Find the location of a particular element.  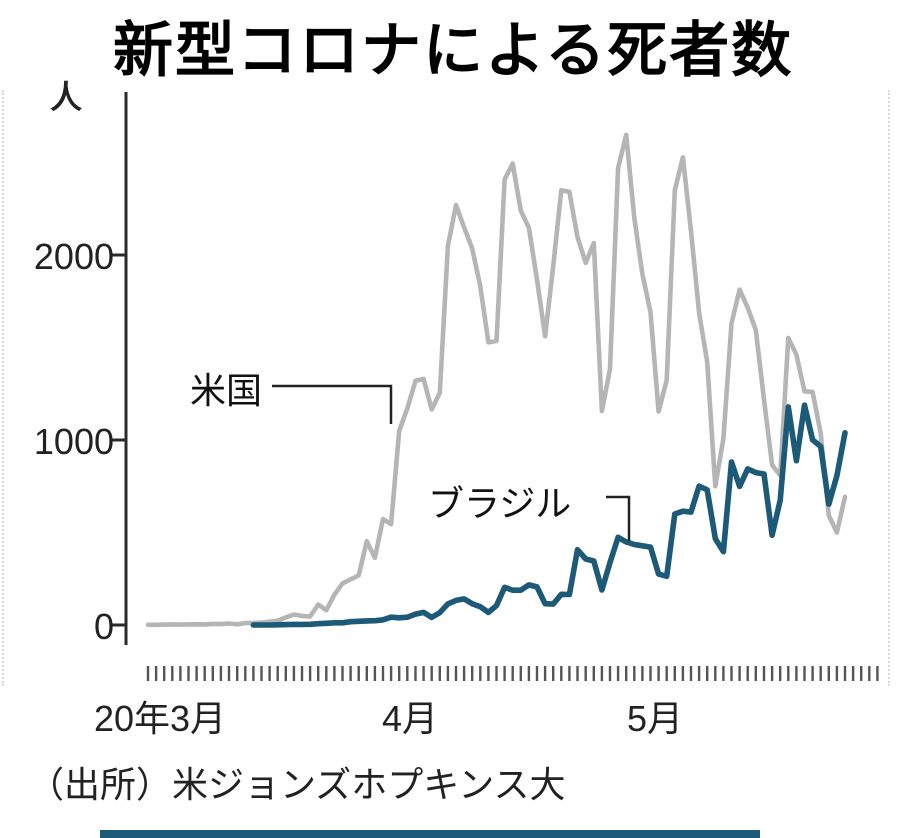

y-axis-ticks is located at coordinates (118, 440).